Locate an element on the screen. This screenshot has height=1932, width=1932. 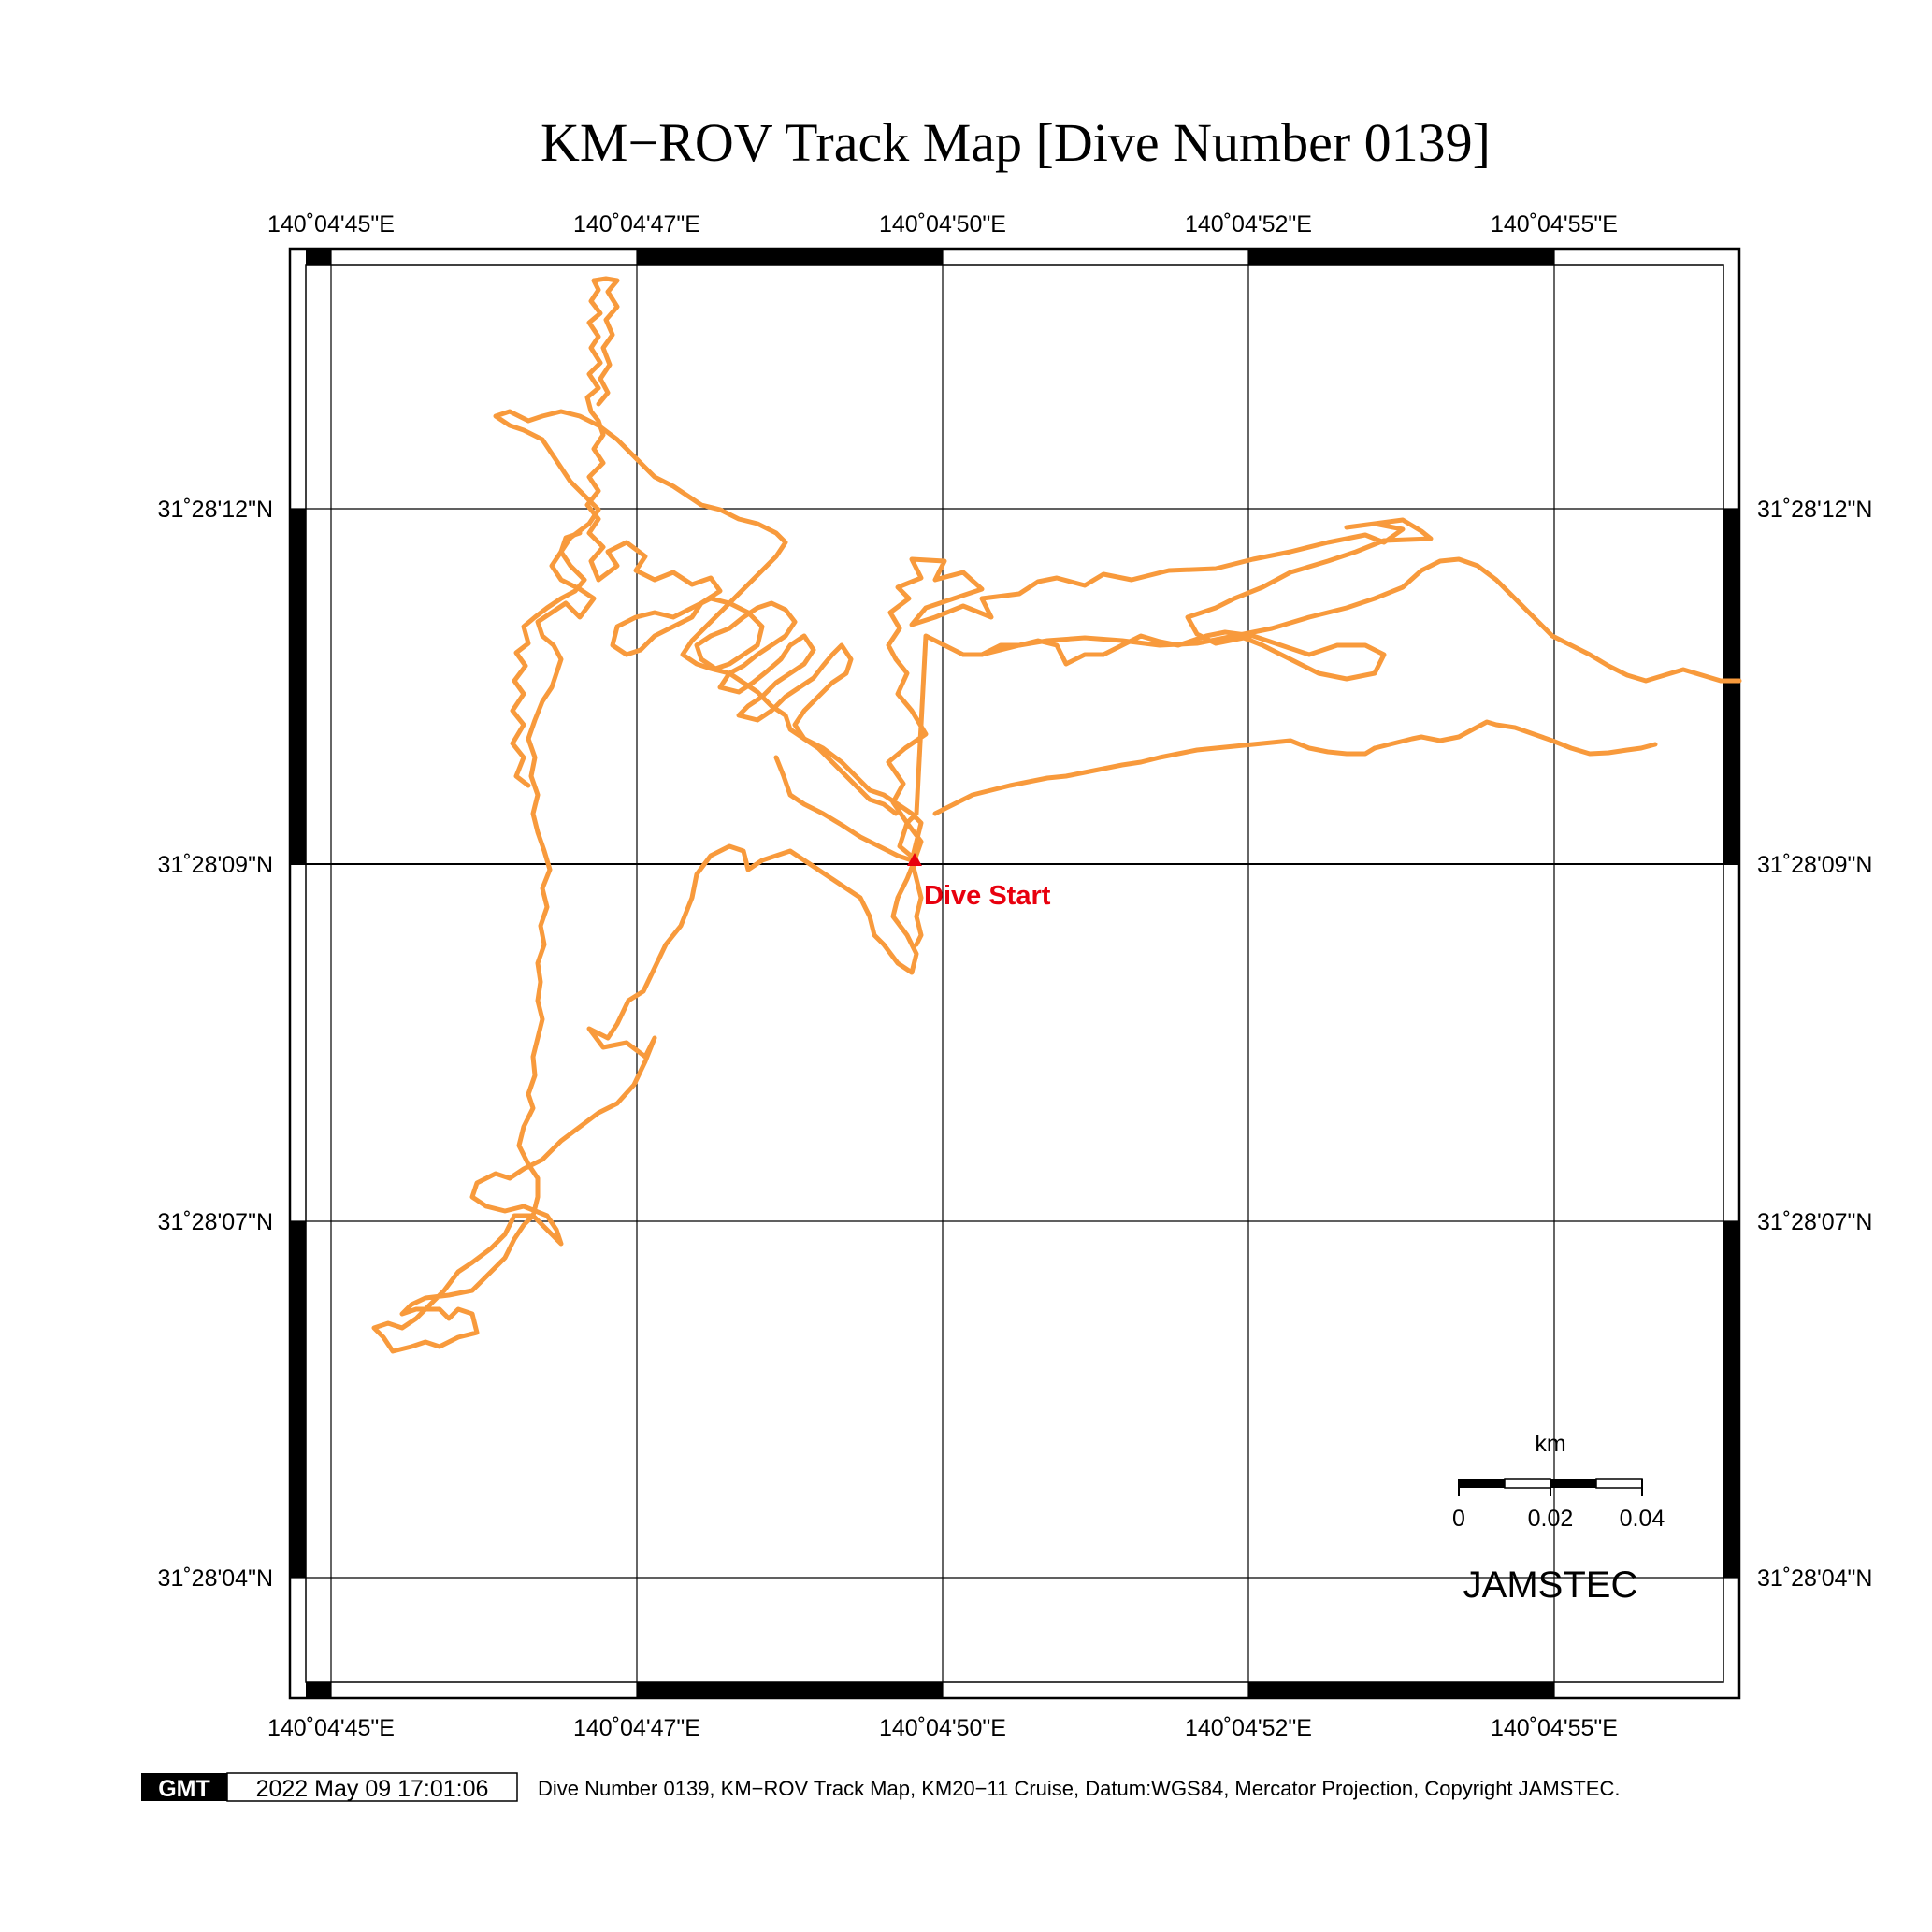
track-segment-west-spur is located at coordinates (548, 659).